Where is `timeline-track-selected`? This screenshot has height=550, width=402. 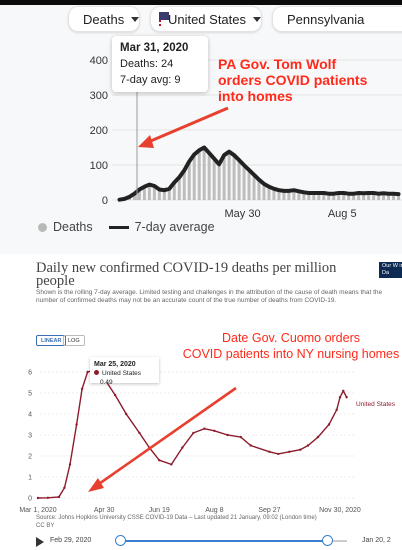
timeline-track-selected is located at coordinates (223, 541).